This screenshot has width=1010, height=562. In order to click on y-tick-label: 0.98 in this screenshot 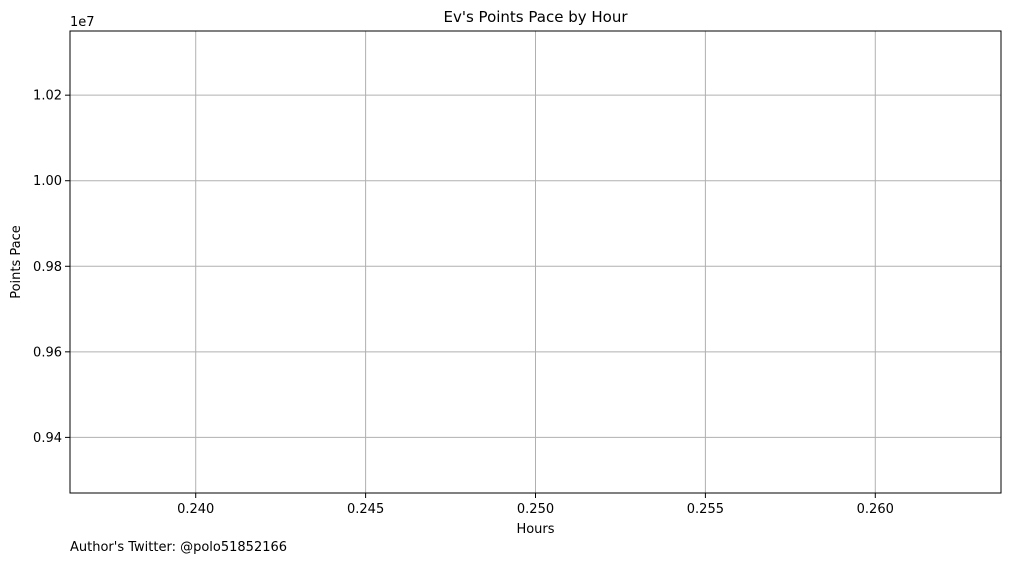, I will do `click(47, 267)`.